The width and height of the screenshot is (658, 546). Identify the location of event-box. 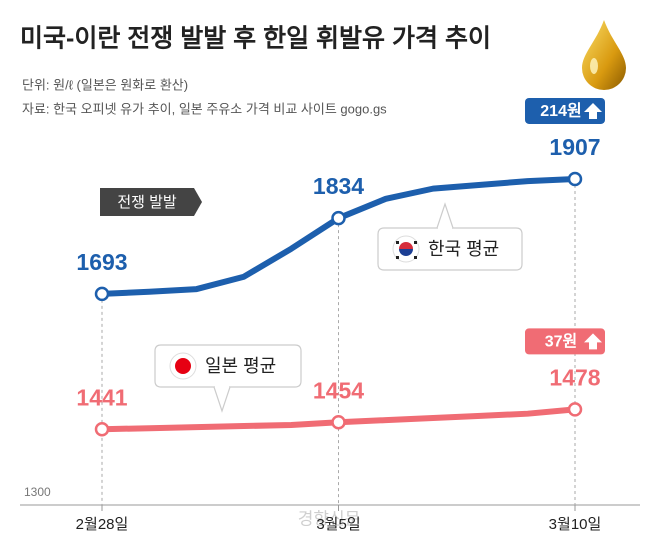
(151, 202).